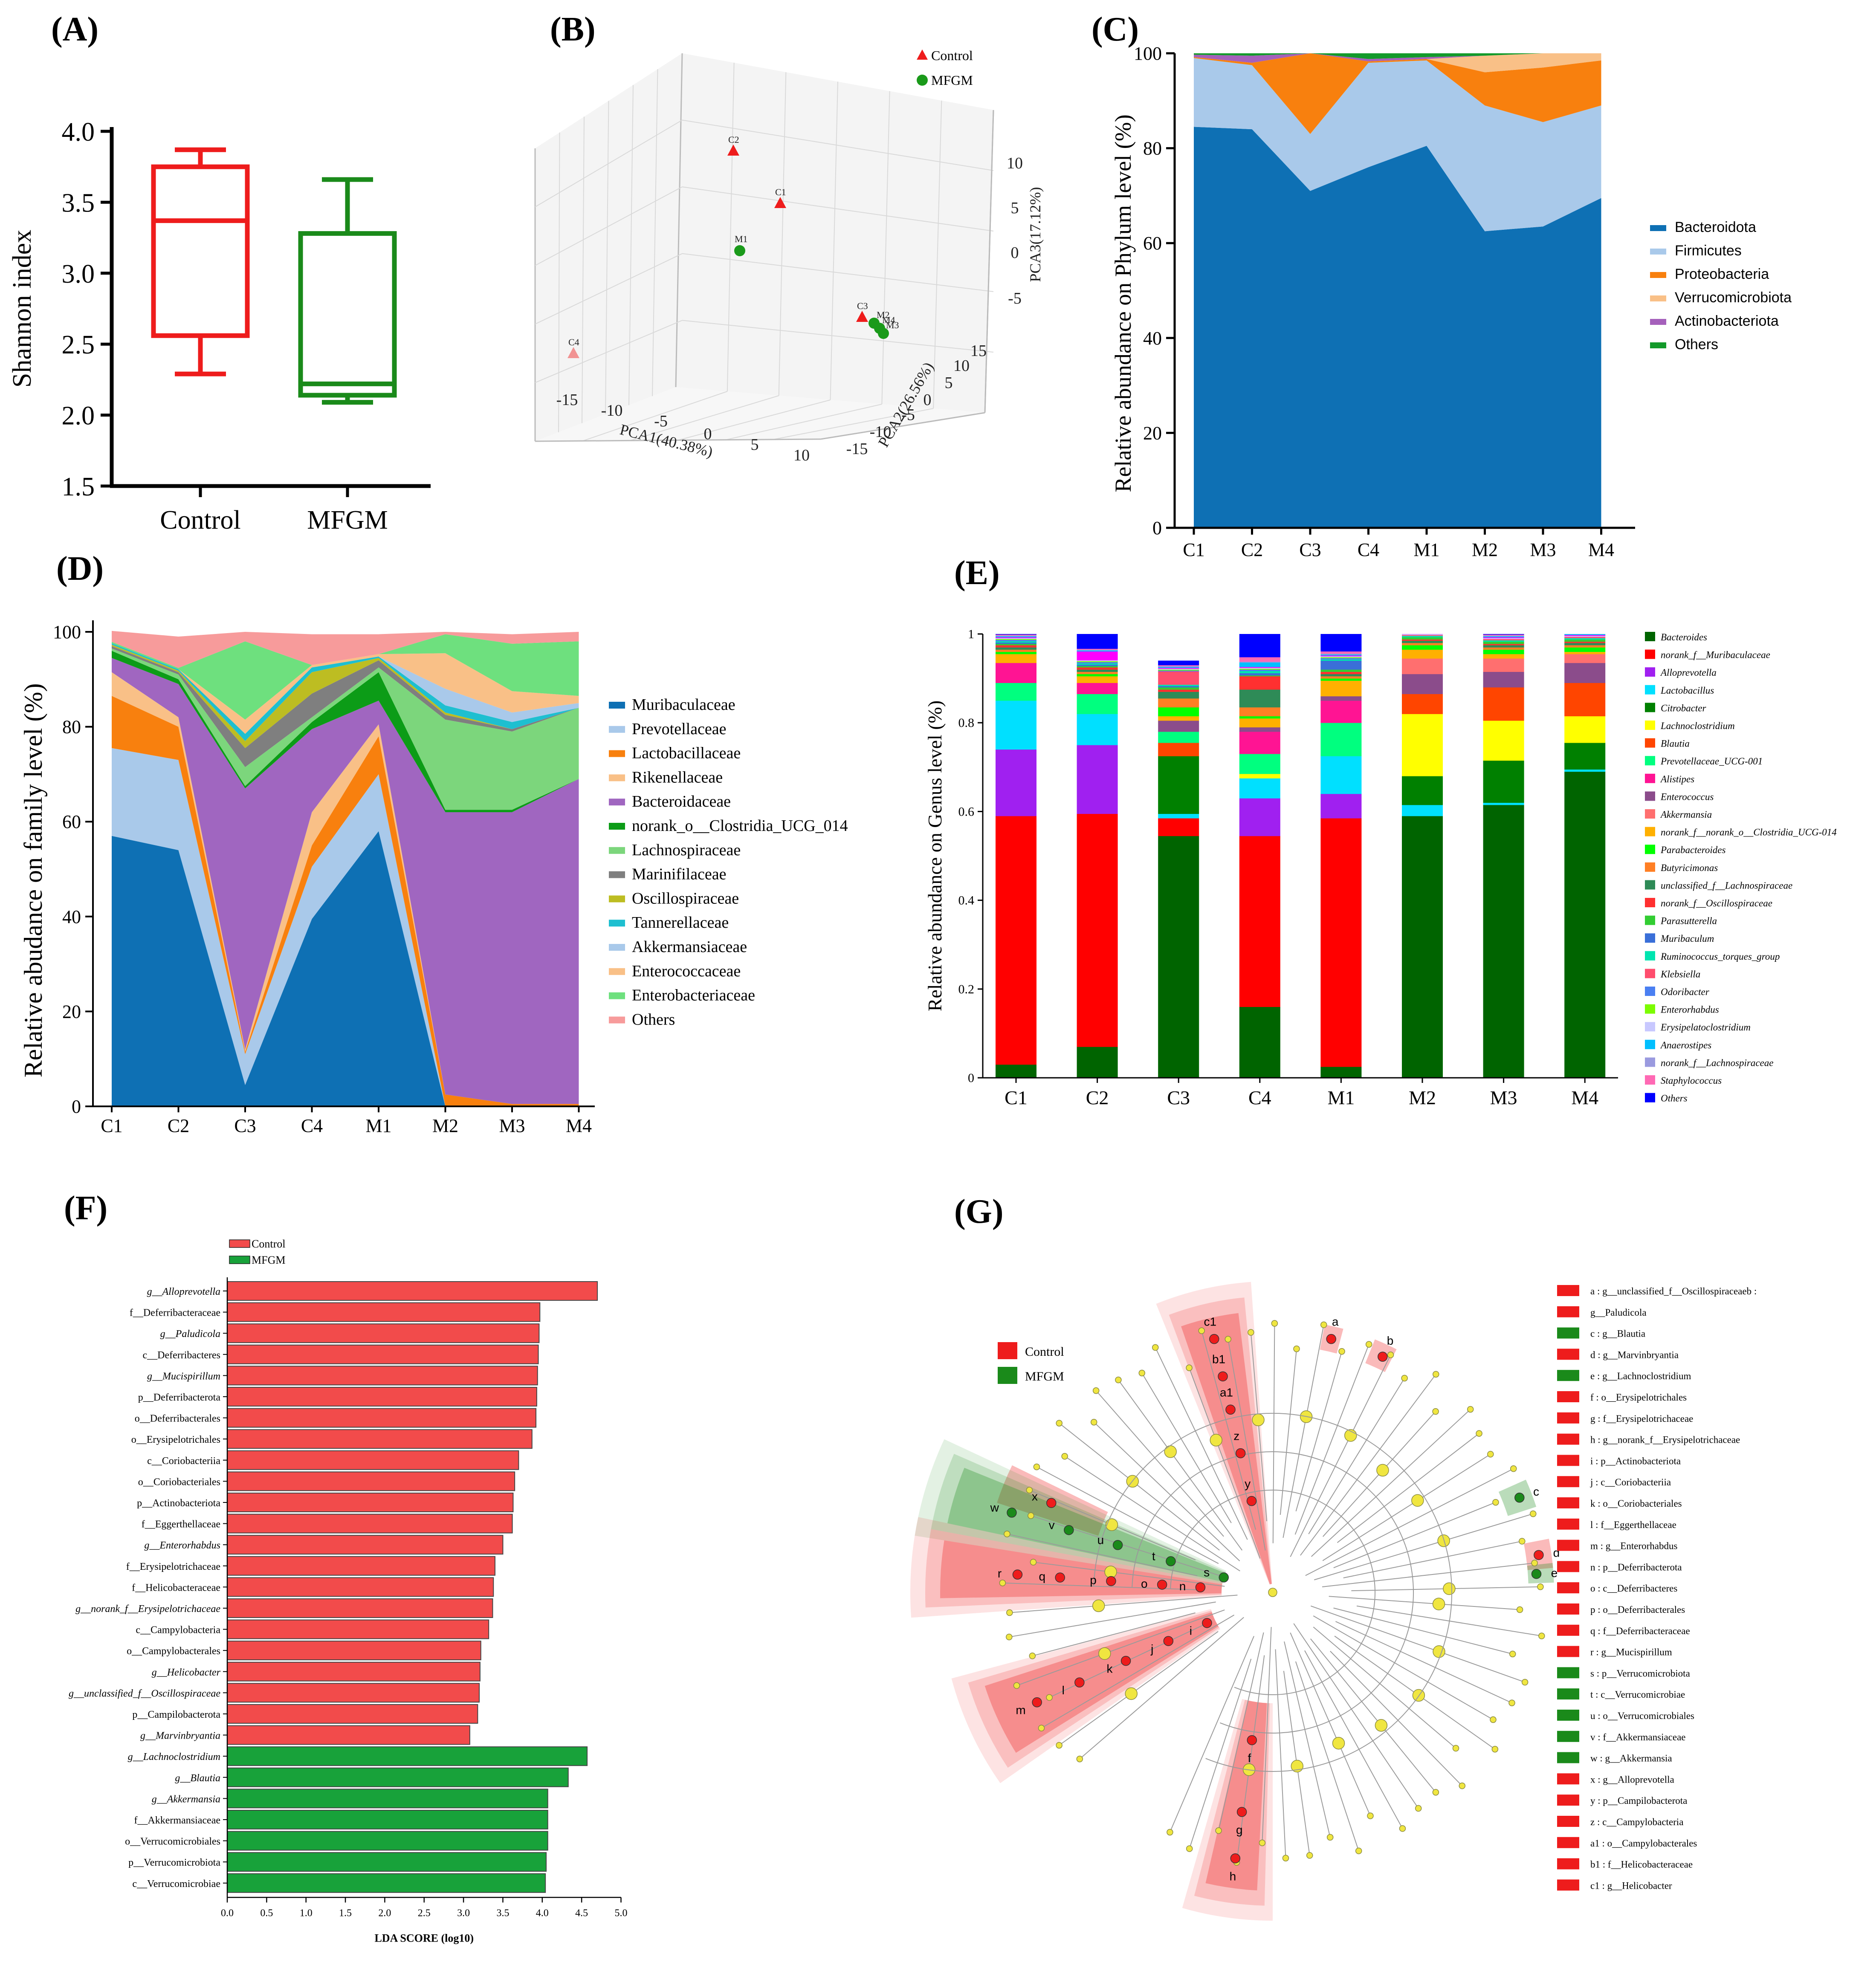  What do you see at coordinates (180, 1737) in the screenshot?
I see `bar-label: g__Marvinbryantia` at bounding box center [180, 1737].